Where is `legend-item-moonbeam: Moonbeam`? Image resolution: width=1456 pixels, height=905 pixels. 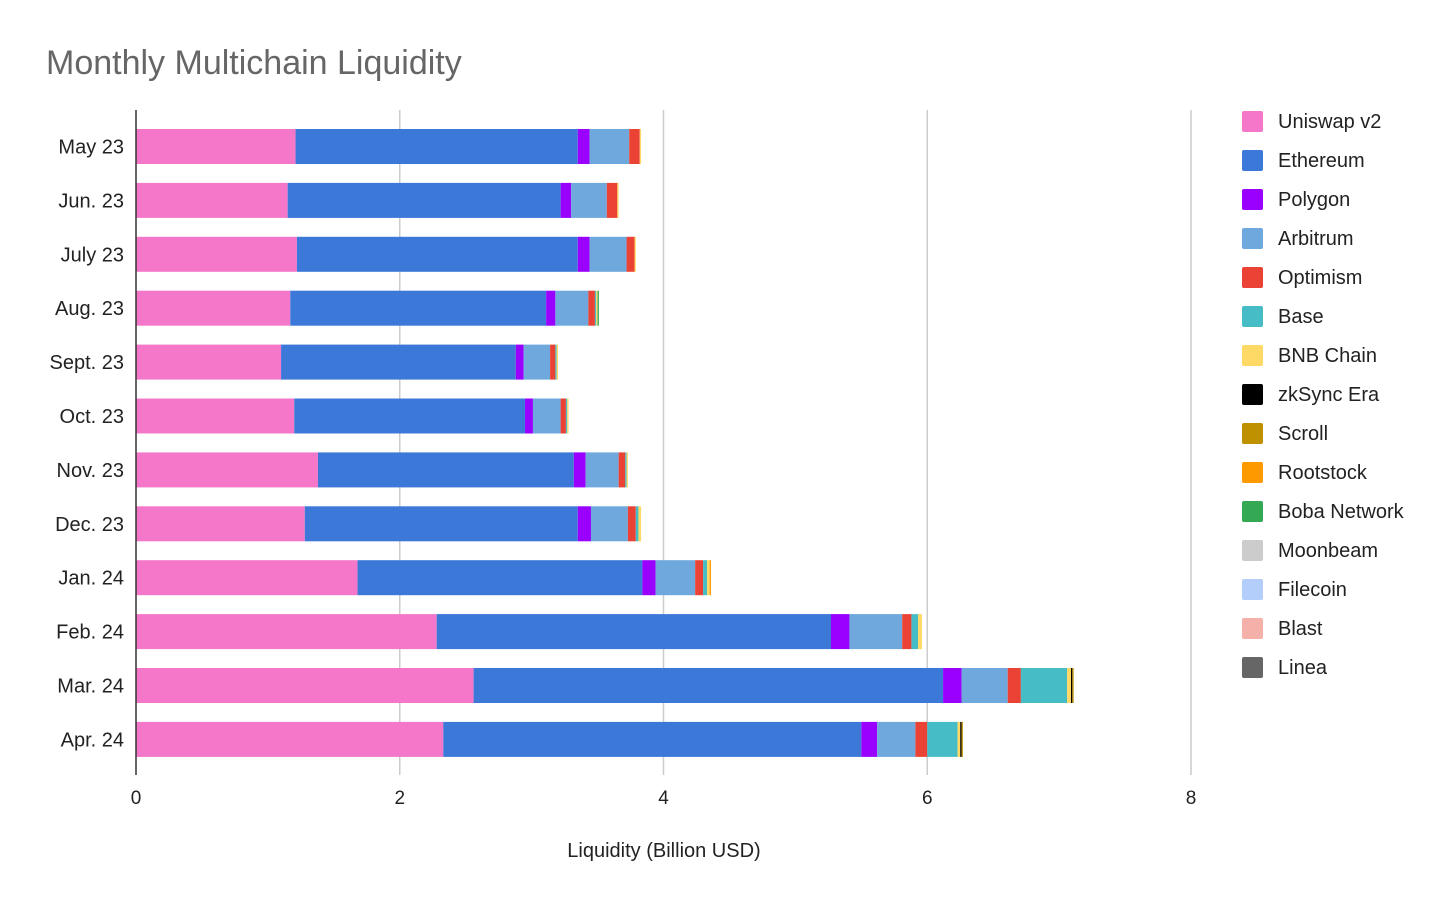
legend-item-moonbeam: Moonbeam is located at coordinates (1310, 551).